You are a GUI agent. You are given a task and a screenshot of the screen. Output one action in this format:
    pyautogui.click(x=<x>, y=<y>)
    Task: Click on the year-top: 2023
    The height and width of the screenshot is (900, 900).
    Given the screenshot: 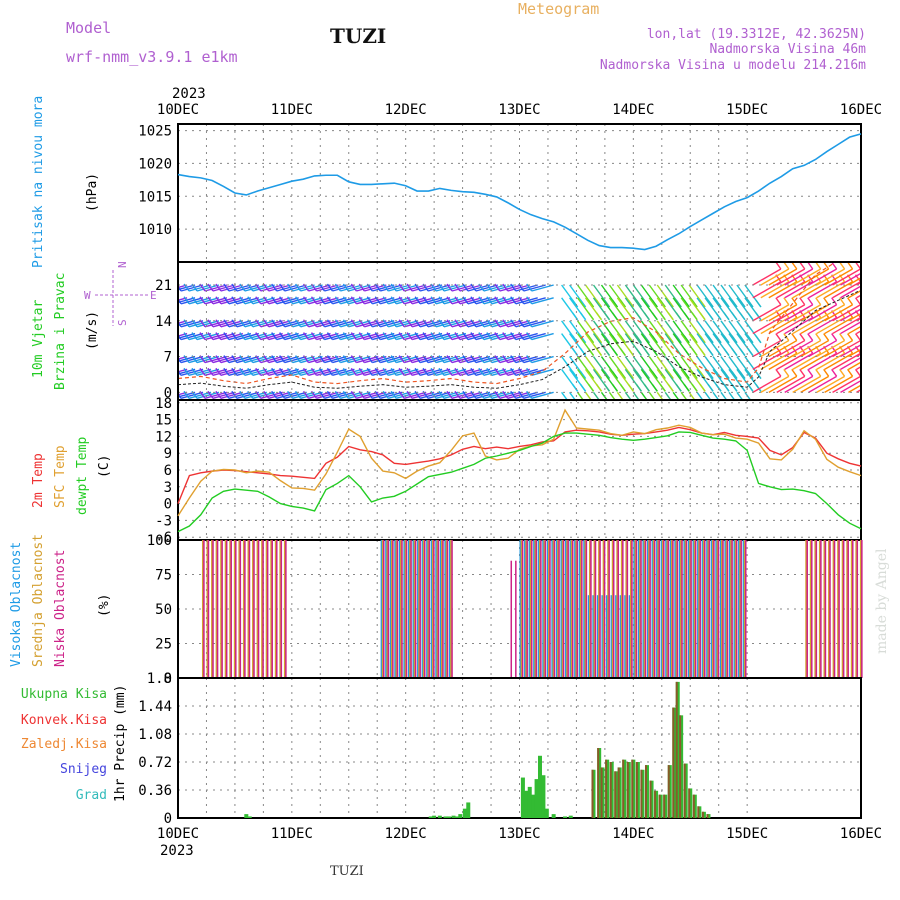 What is the action you would take?
    pyautogui.click(x=189, y=94)
    